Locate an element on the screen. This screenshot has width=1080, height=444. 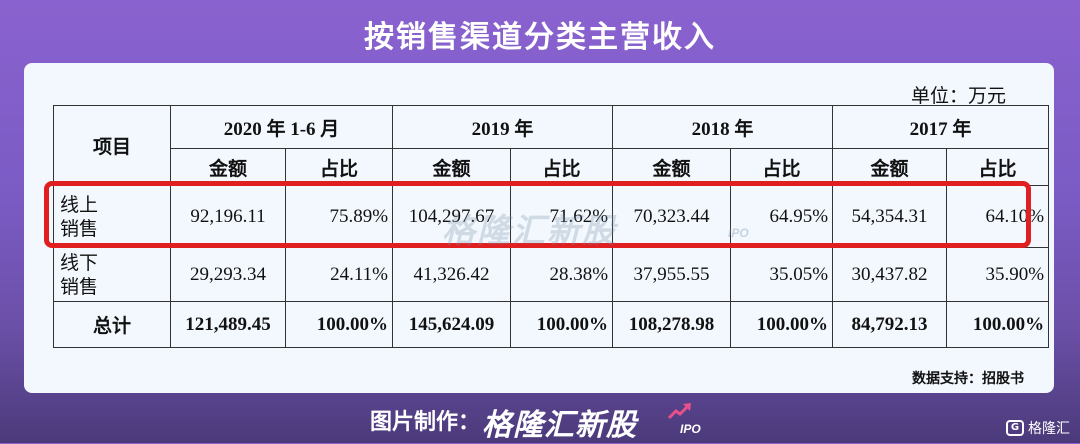
row-label-line1: 线上 is located at coordinates (79, 204).